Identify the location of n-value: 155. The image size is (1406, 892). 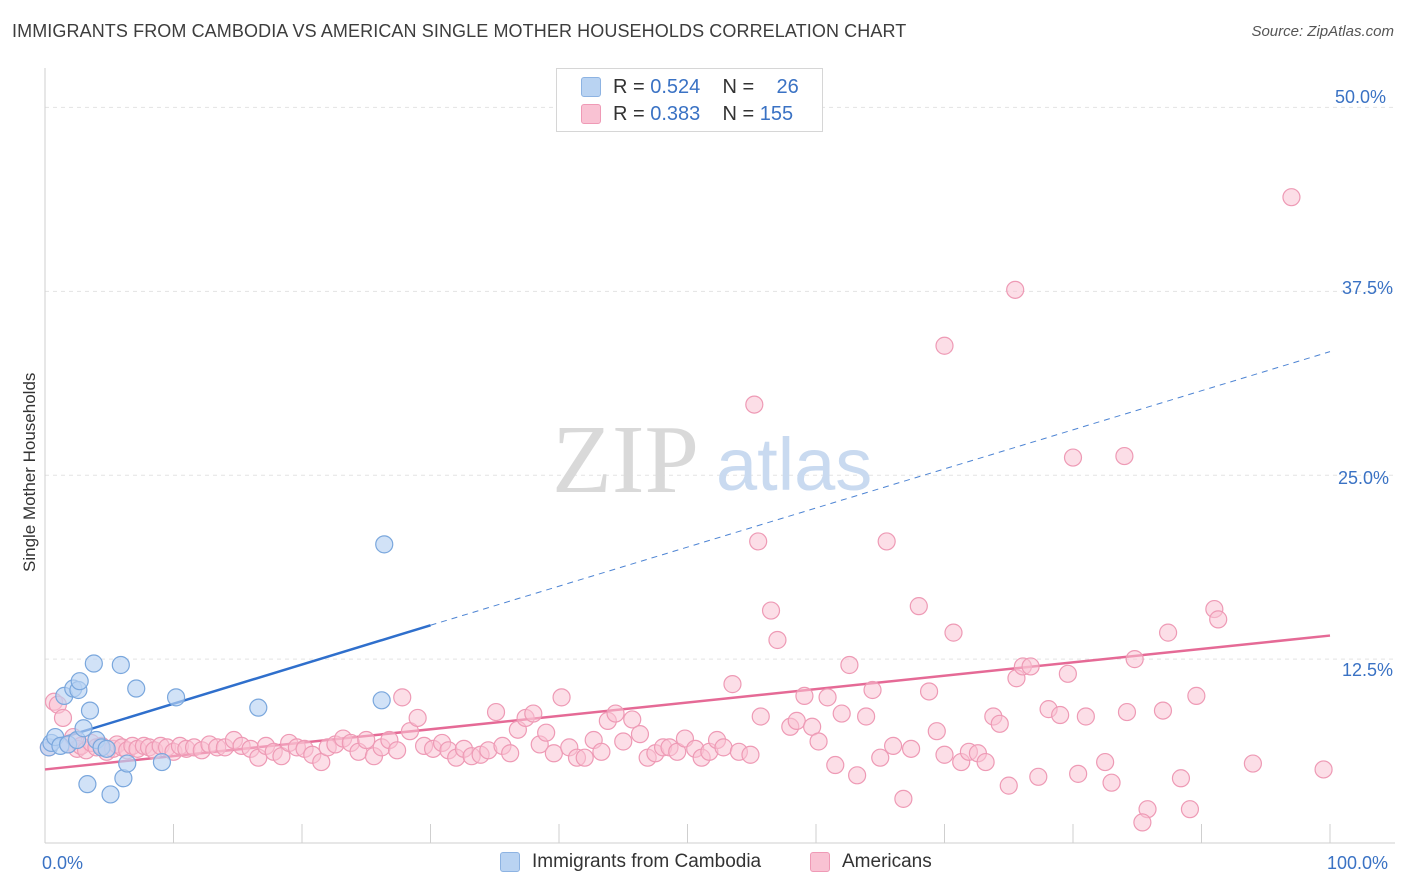
(776, 113).